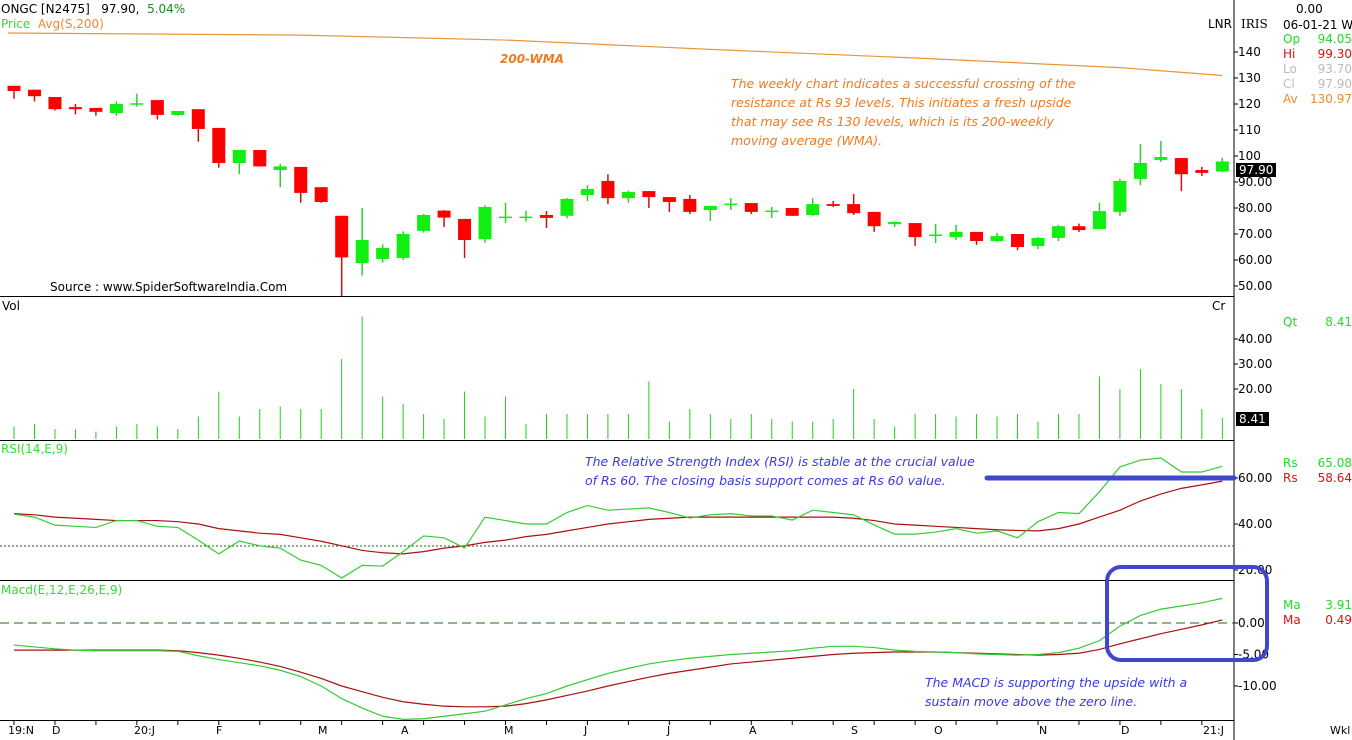 The height and width of the screenshot is (740, 1352). What do you see at coordinates (1043, 730) in the screenshot?
I see `x-tick-label: N` at bounding box center [1043, 730].